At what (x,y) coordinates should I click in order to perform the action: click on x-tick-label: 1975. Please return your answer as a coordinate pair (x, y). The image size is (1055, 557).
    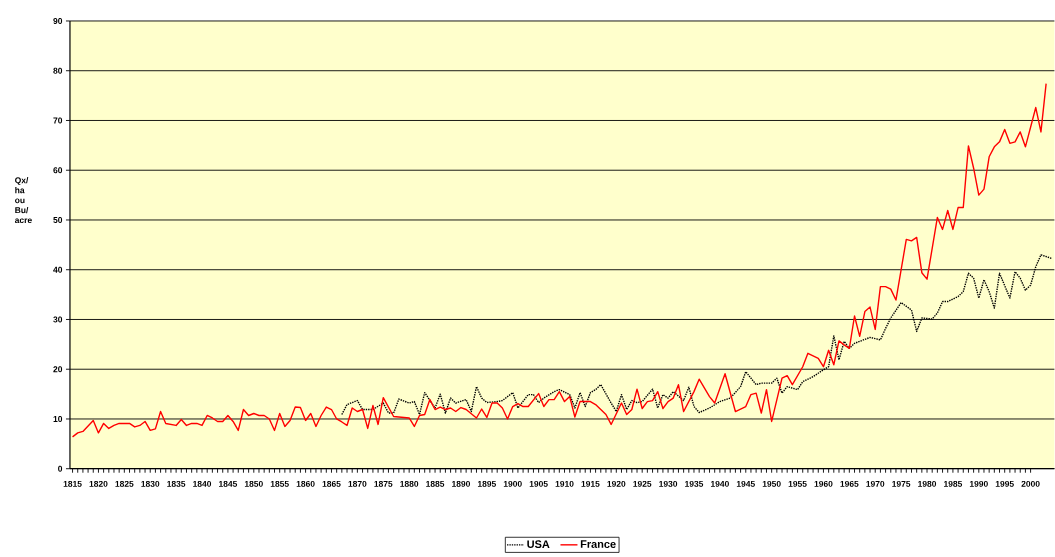
    Looking at the image, I should click on (901, 484).